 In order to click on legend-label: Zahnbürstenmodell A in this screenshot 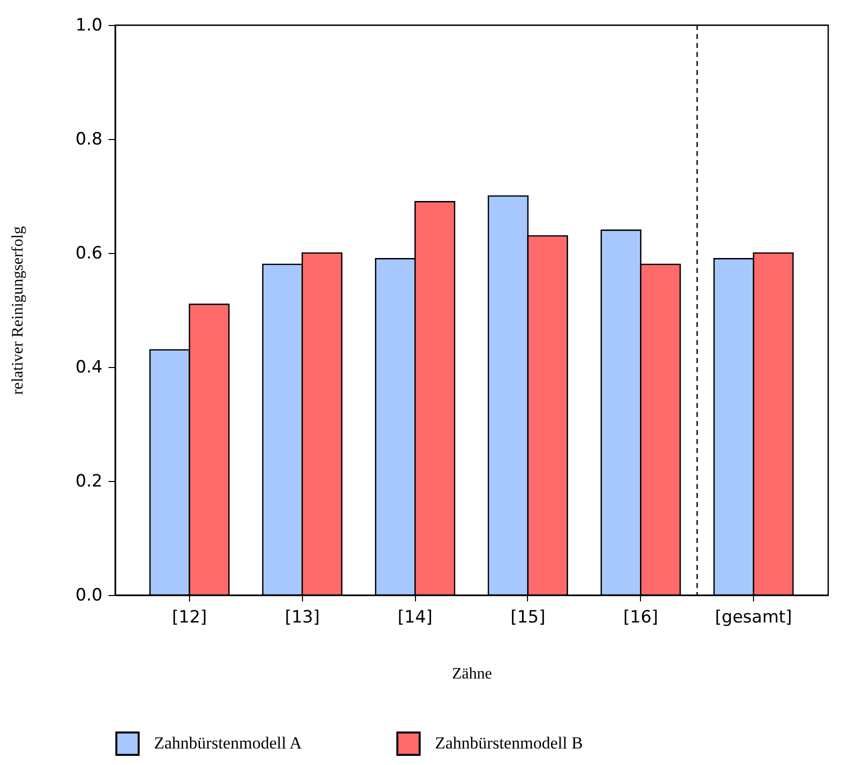, I will do `click(228, 743)`.